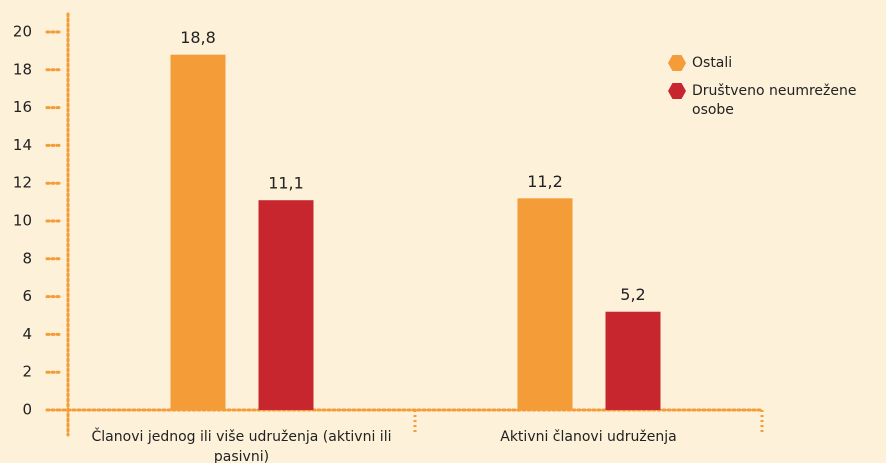 The image size is (886, 463). Describe the element at coordinates (712, 63) in the screenshot. I see `legend-label: Ostali` at that location.